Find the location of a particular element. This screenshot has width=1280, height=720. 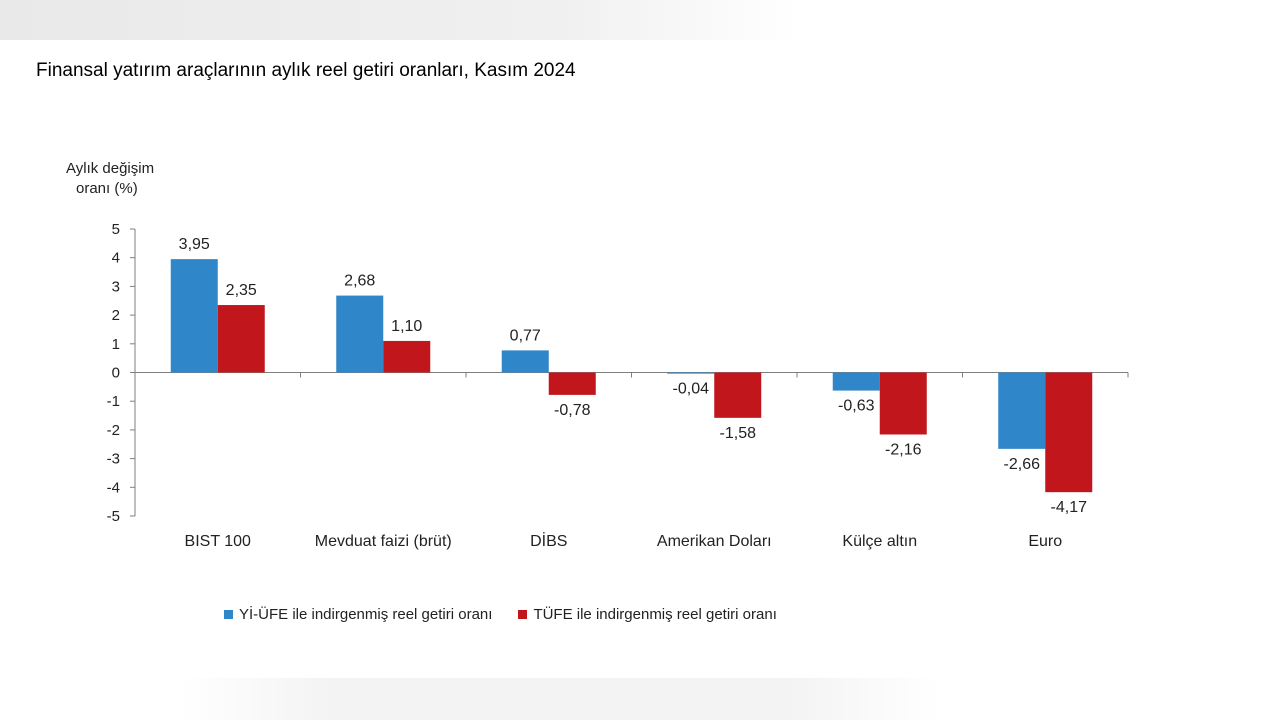

y-tick-label: -4 is located at coordinates (113, 487).